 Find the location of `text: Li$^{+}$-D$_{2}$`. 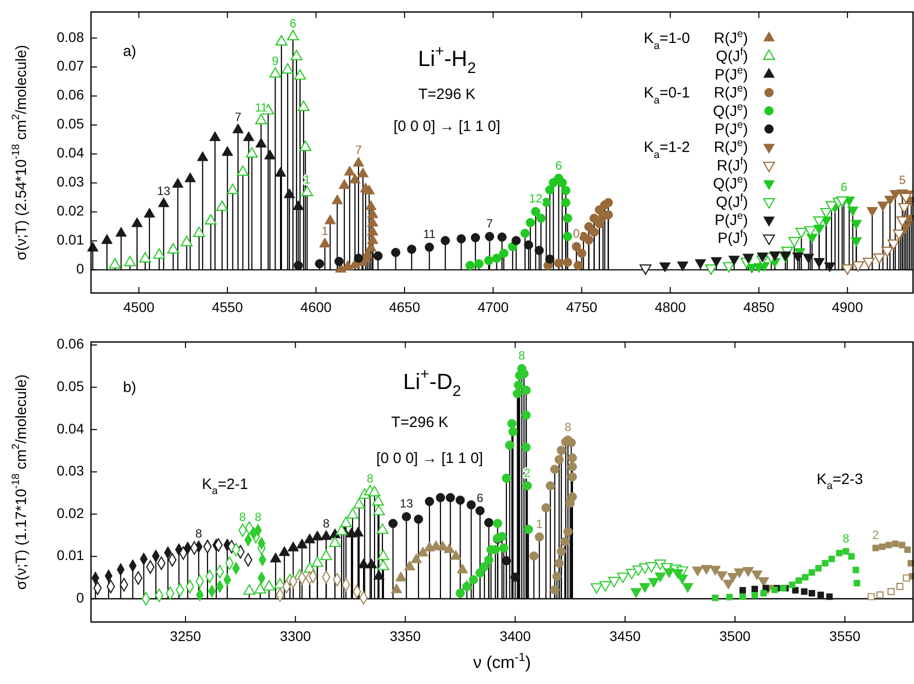

text: Li$^{+}$-D$_{2}$ is located at coordinates (432, 382).